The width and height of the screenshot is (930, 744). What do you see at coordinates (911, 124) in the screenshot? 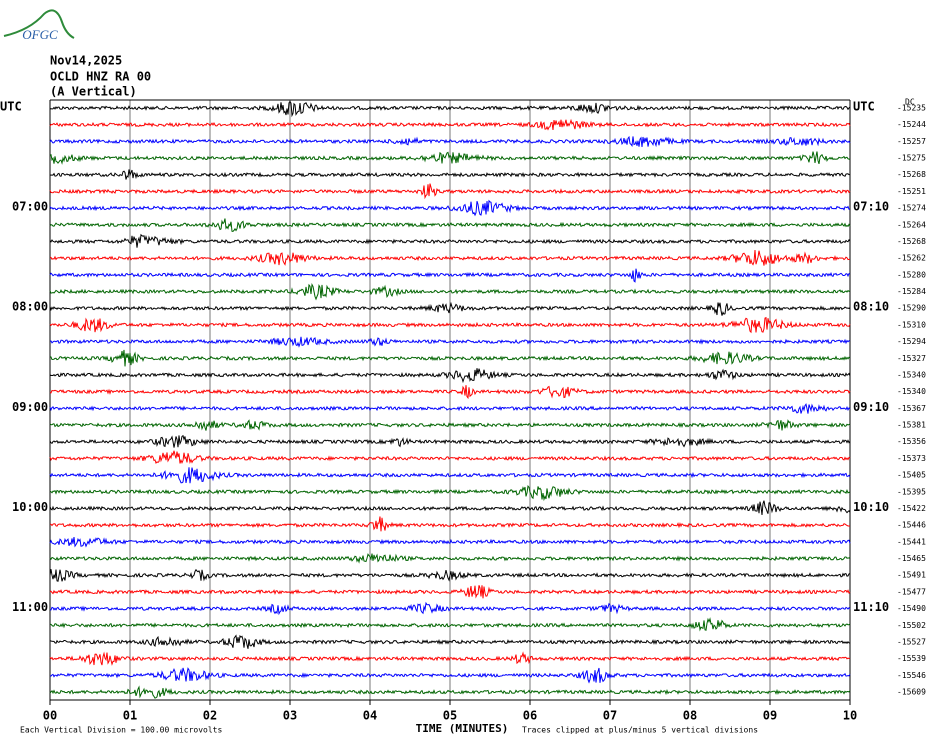
I see `offset-label: -15244` at bounding box center [911, 124].